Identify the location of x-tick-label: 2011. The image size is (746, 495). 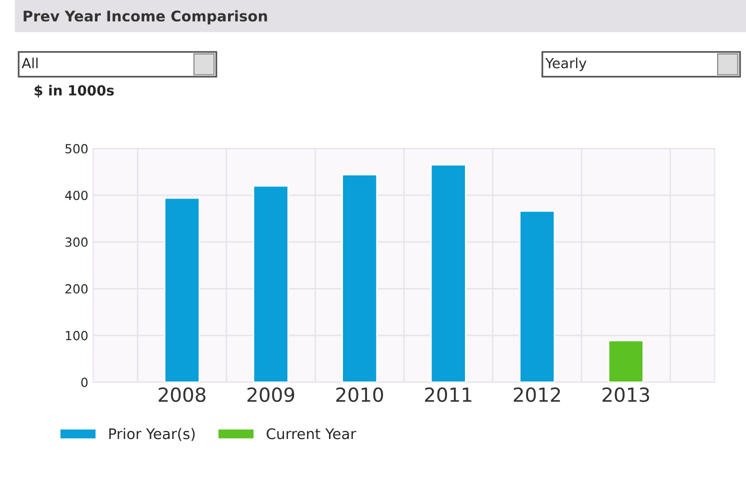
(448, 394).